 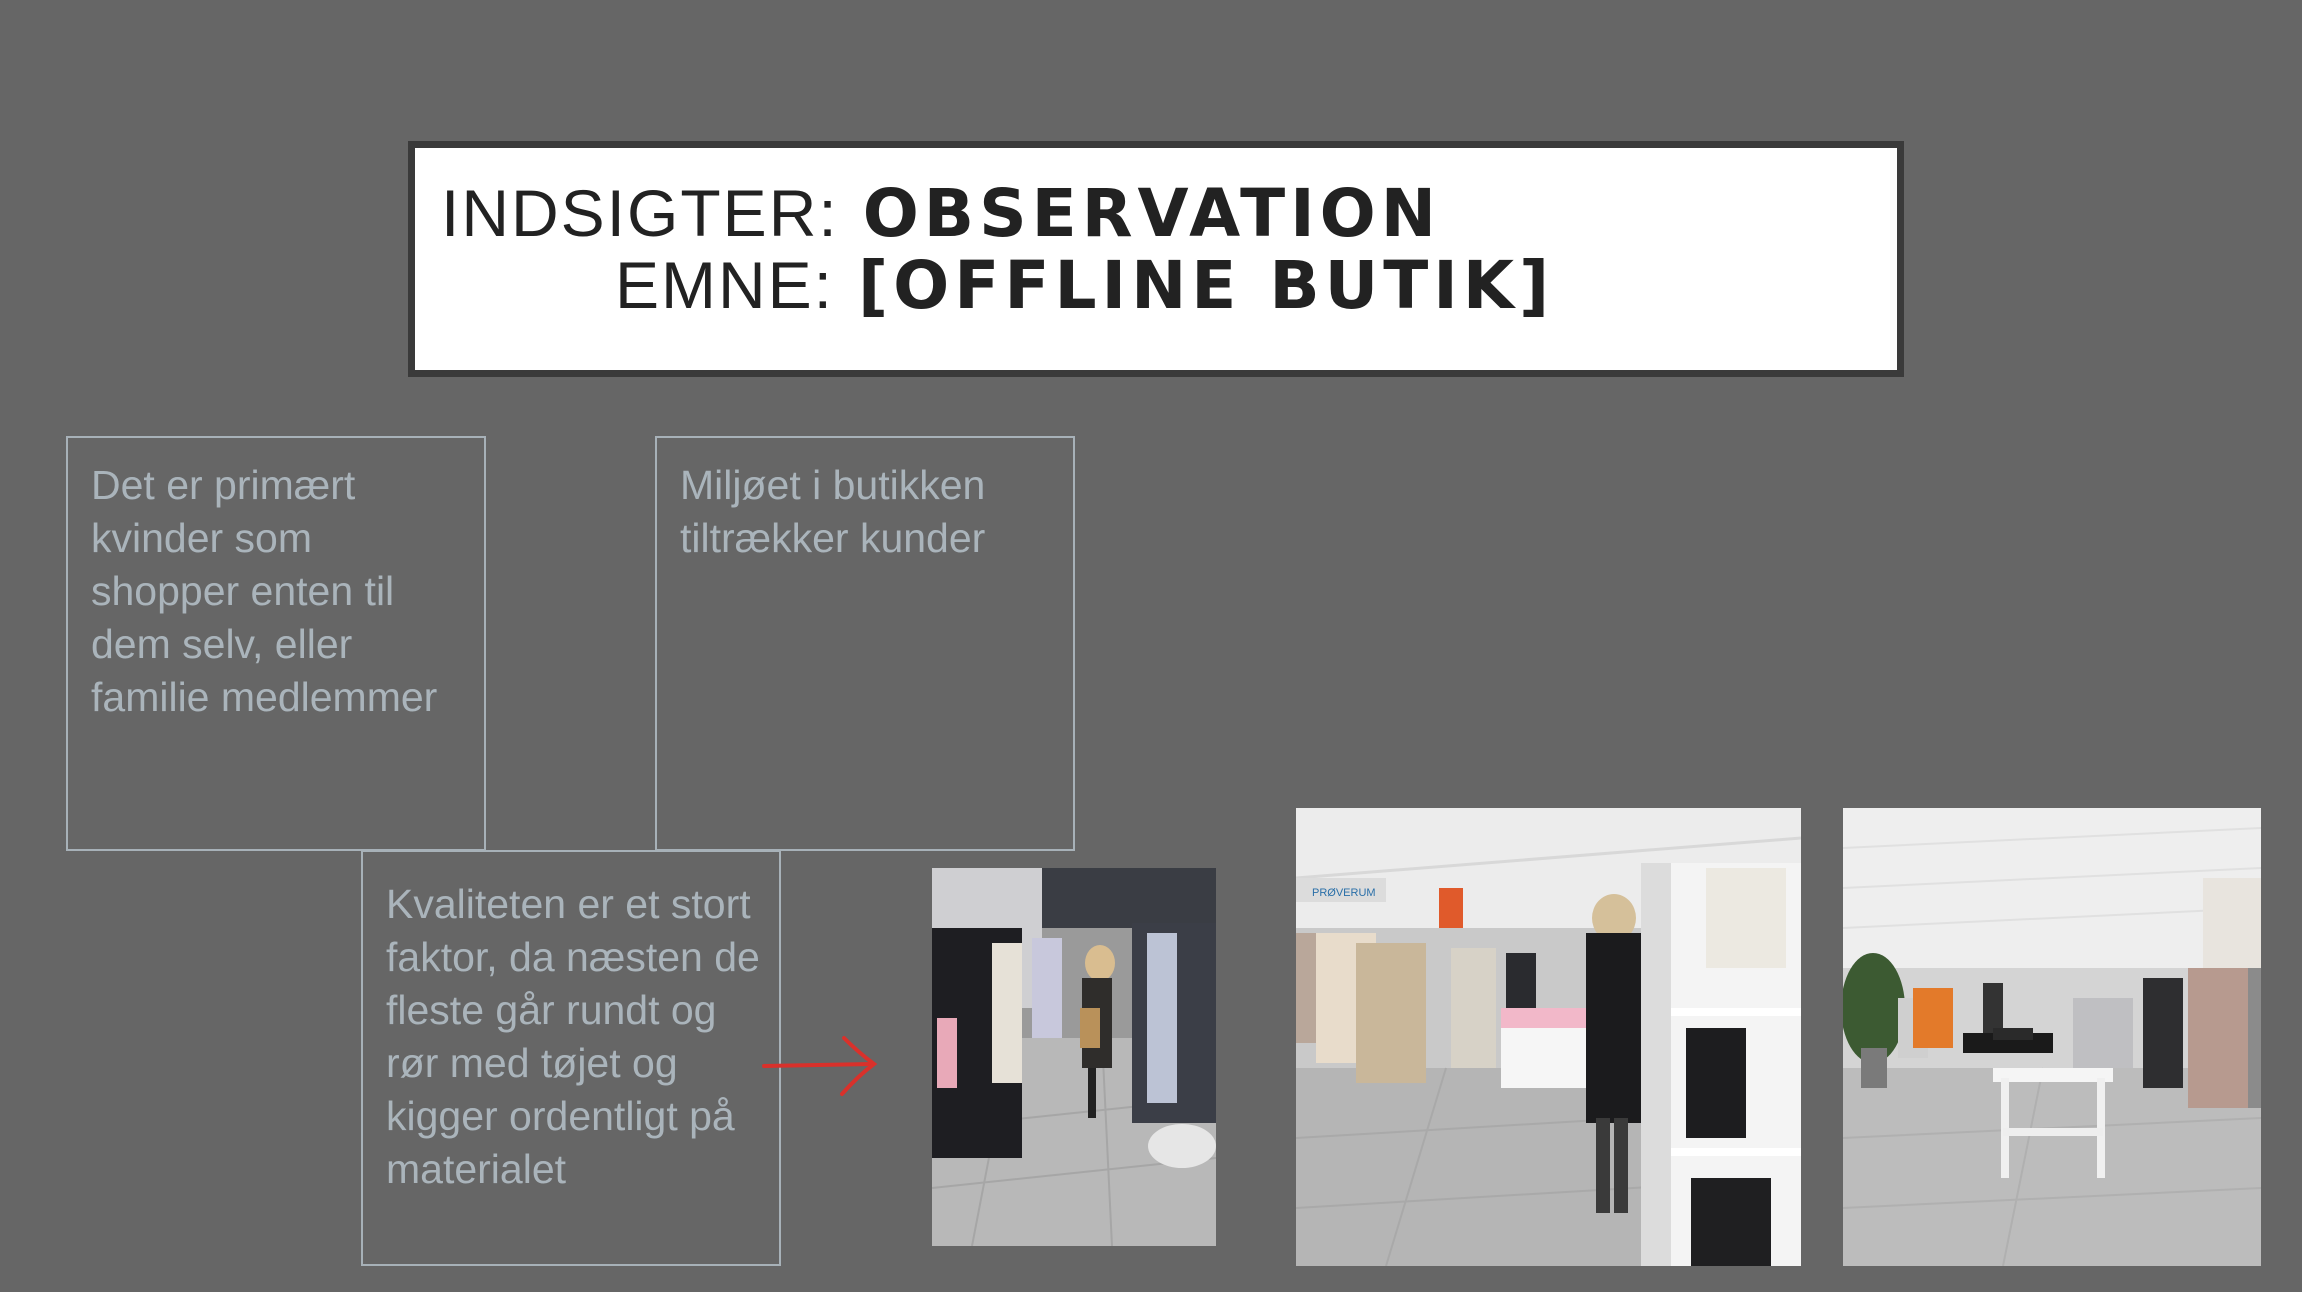 I want to click on subject-label: EMNE:, so click(x=725, y=285).